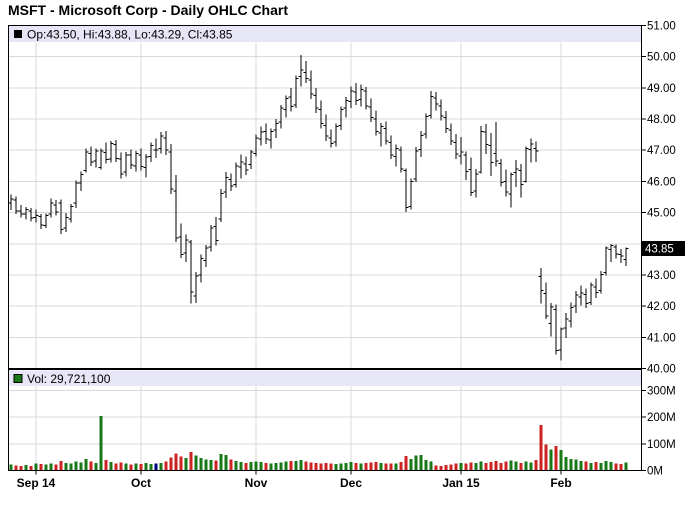 The height and width of the screenshot is (512, 700). I want to click on volume-axis-label: 0M, so click(655, 472).